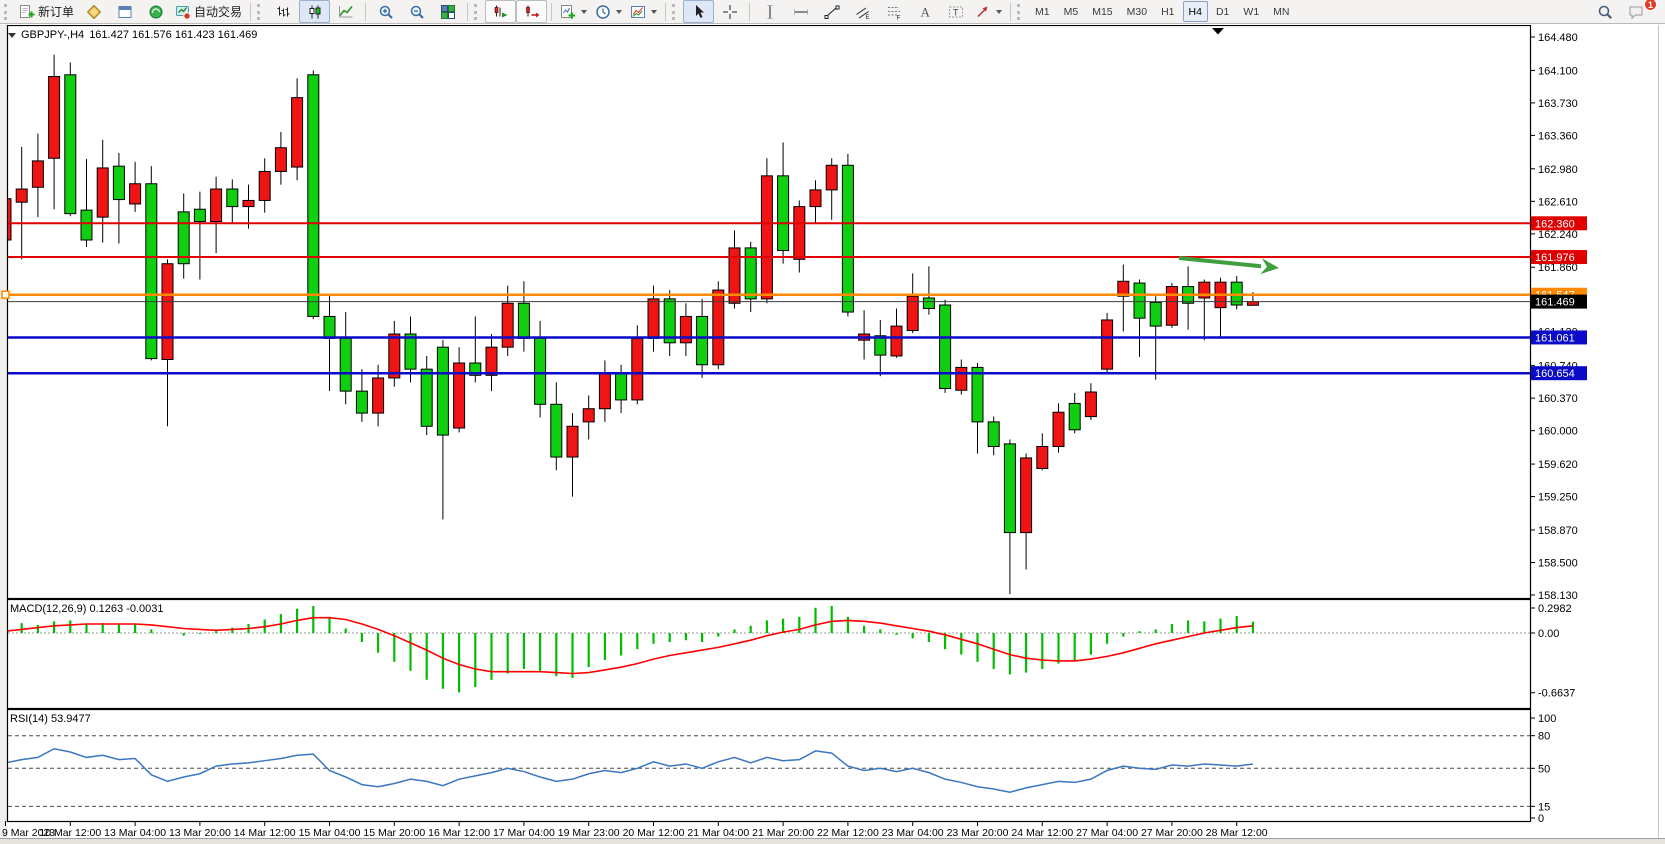 The height and width of the screenshot is (844, 1665). What do you see at coordinates (183, 12) in the screenshot?
I see `auto-trading-icon` at bounding box center [183, 12].